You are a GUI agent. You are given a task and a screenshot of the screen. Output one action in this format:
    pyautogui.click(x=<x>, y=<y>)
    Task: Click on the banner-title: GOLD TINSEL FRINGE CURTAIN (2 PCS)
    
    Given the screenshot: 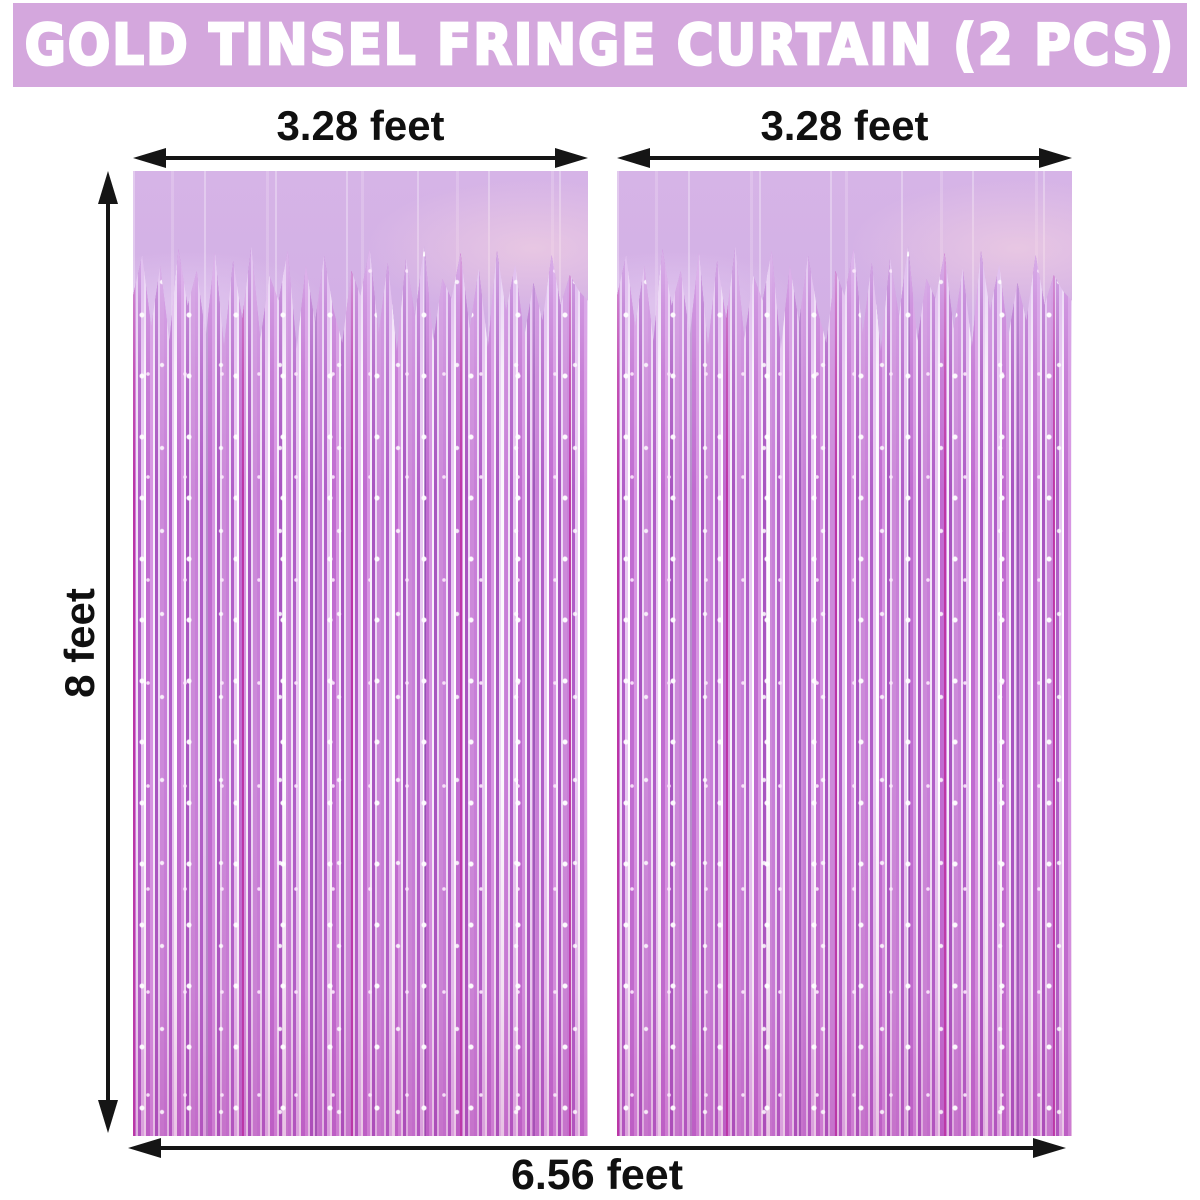 What is the action you would take?
    pyautogui.click(x=599, y=45)
    